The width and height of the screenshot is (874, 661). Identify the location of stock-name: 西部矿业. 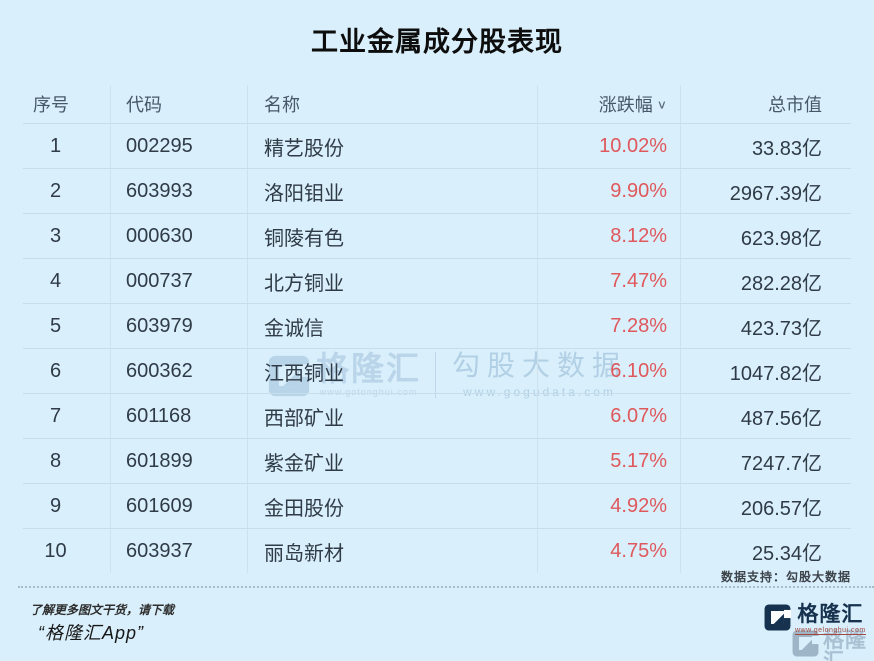
(392, 416).